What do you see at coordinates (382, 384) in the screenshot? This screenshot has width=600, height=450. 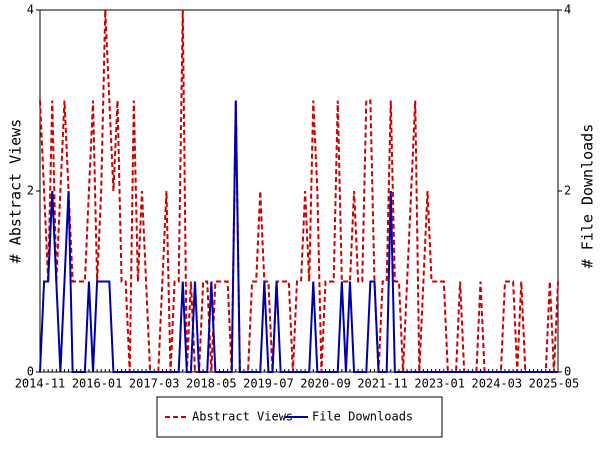 I see `x-tick-label: 2021-11` at bounding box center [382, 384].